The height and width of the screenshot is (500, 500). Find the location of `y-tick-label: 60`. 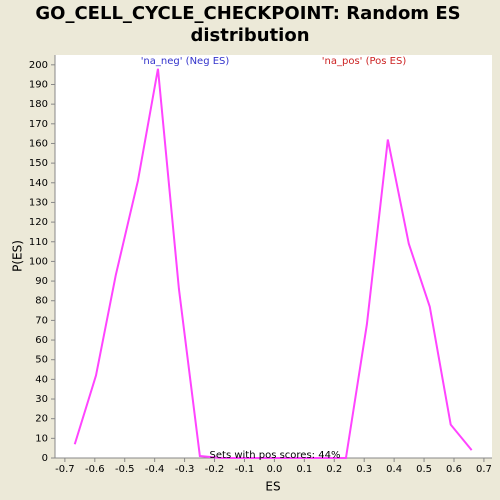

y-tick-label: 60 is located at coordinates (41, 340).